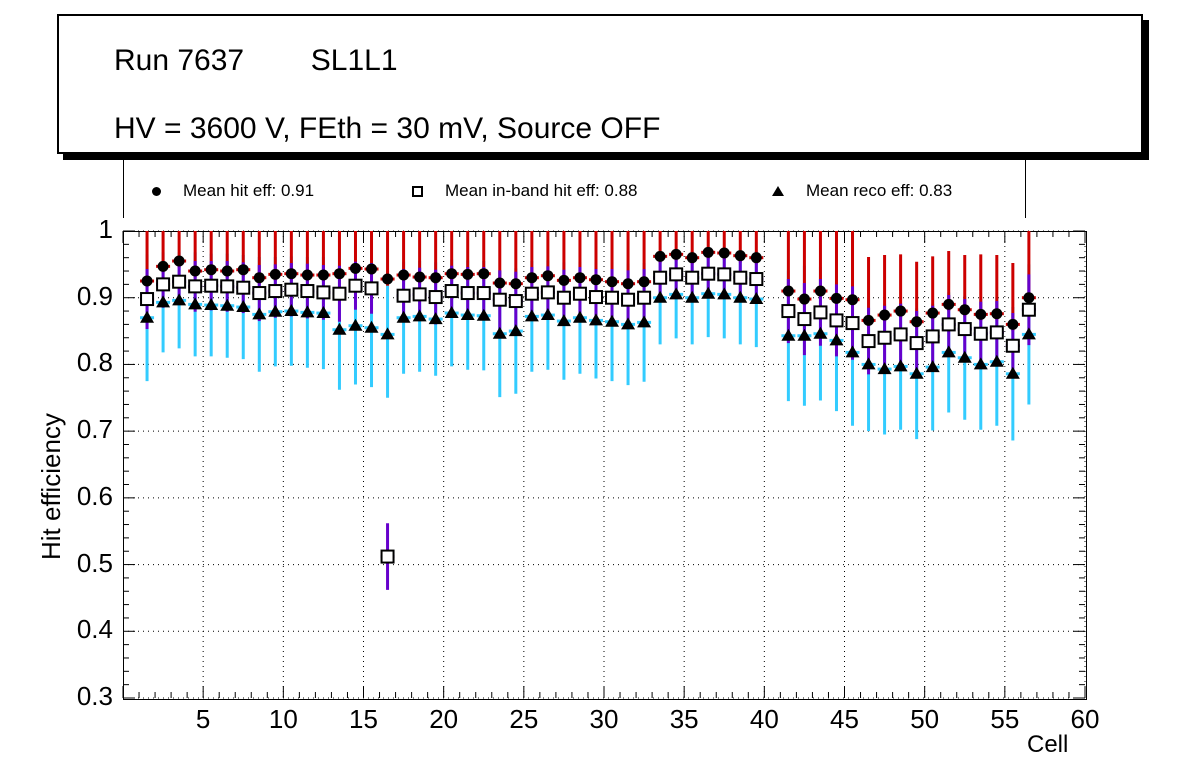 The width and height of the screenshot is (1196, 772). Describe the element at coordinates (1005, 719) in the screenshot. I see `x-tick-label: 55` at that location.